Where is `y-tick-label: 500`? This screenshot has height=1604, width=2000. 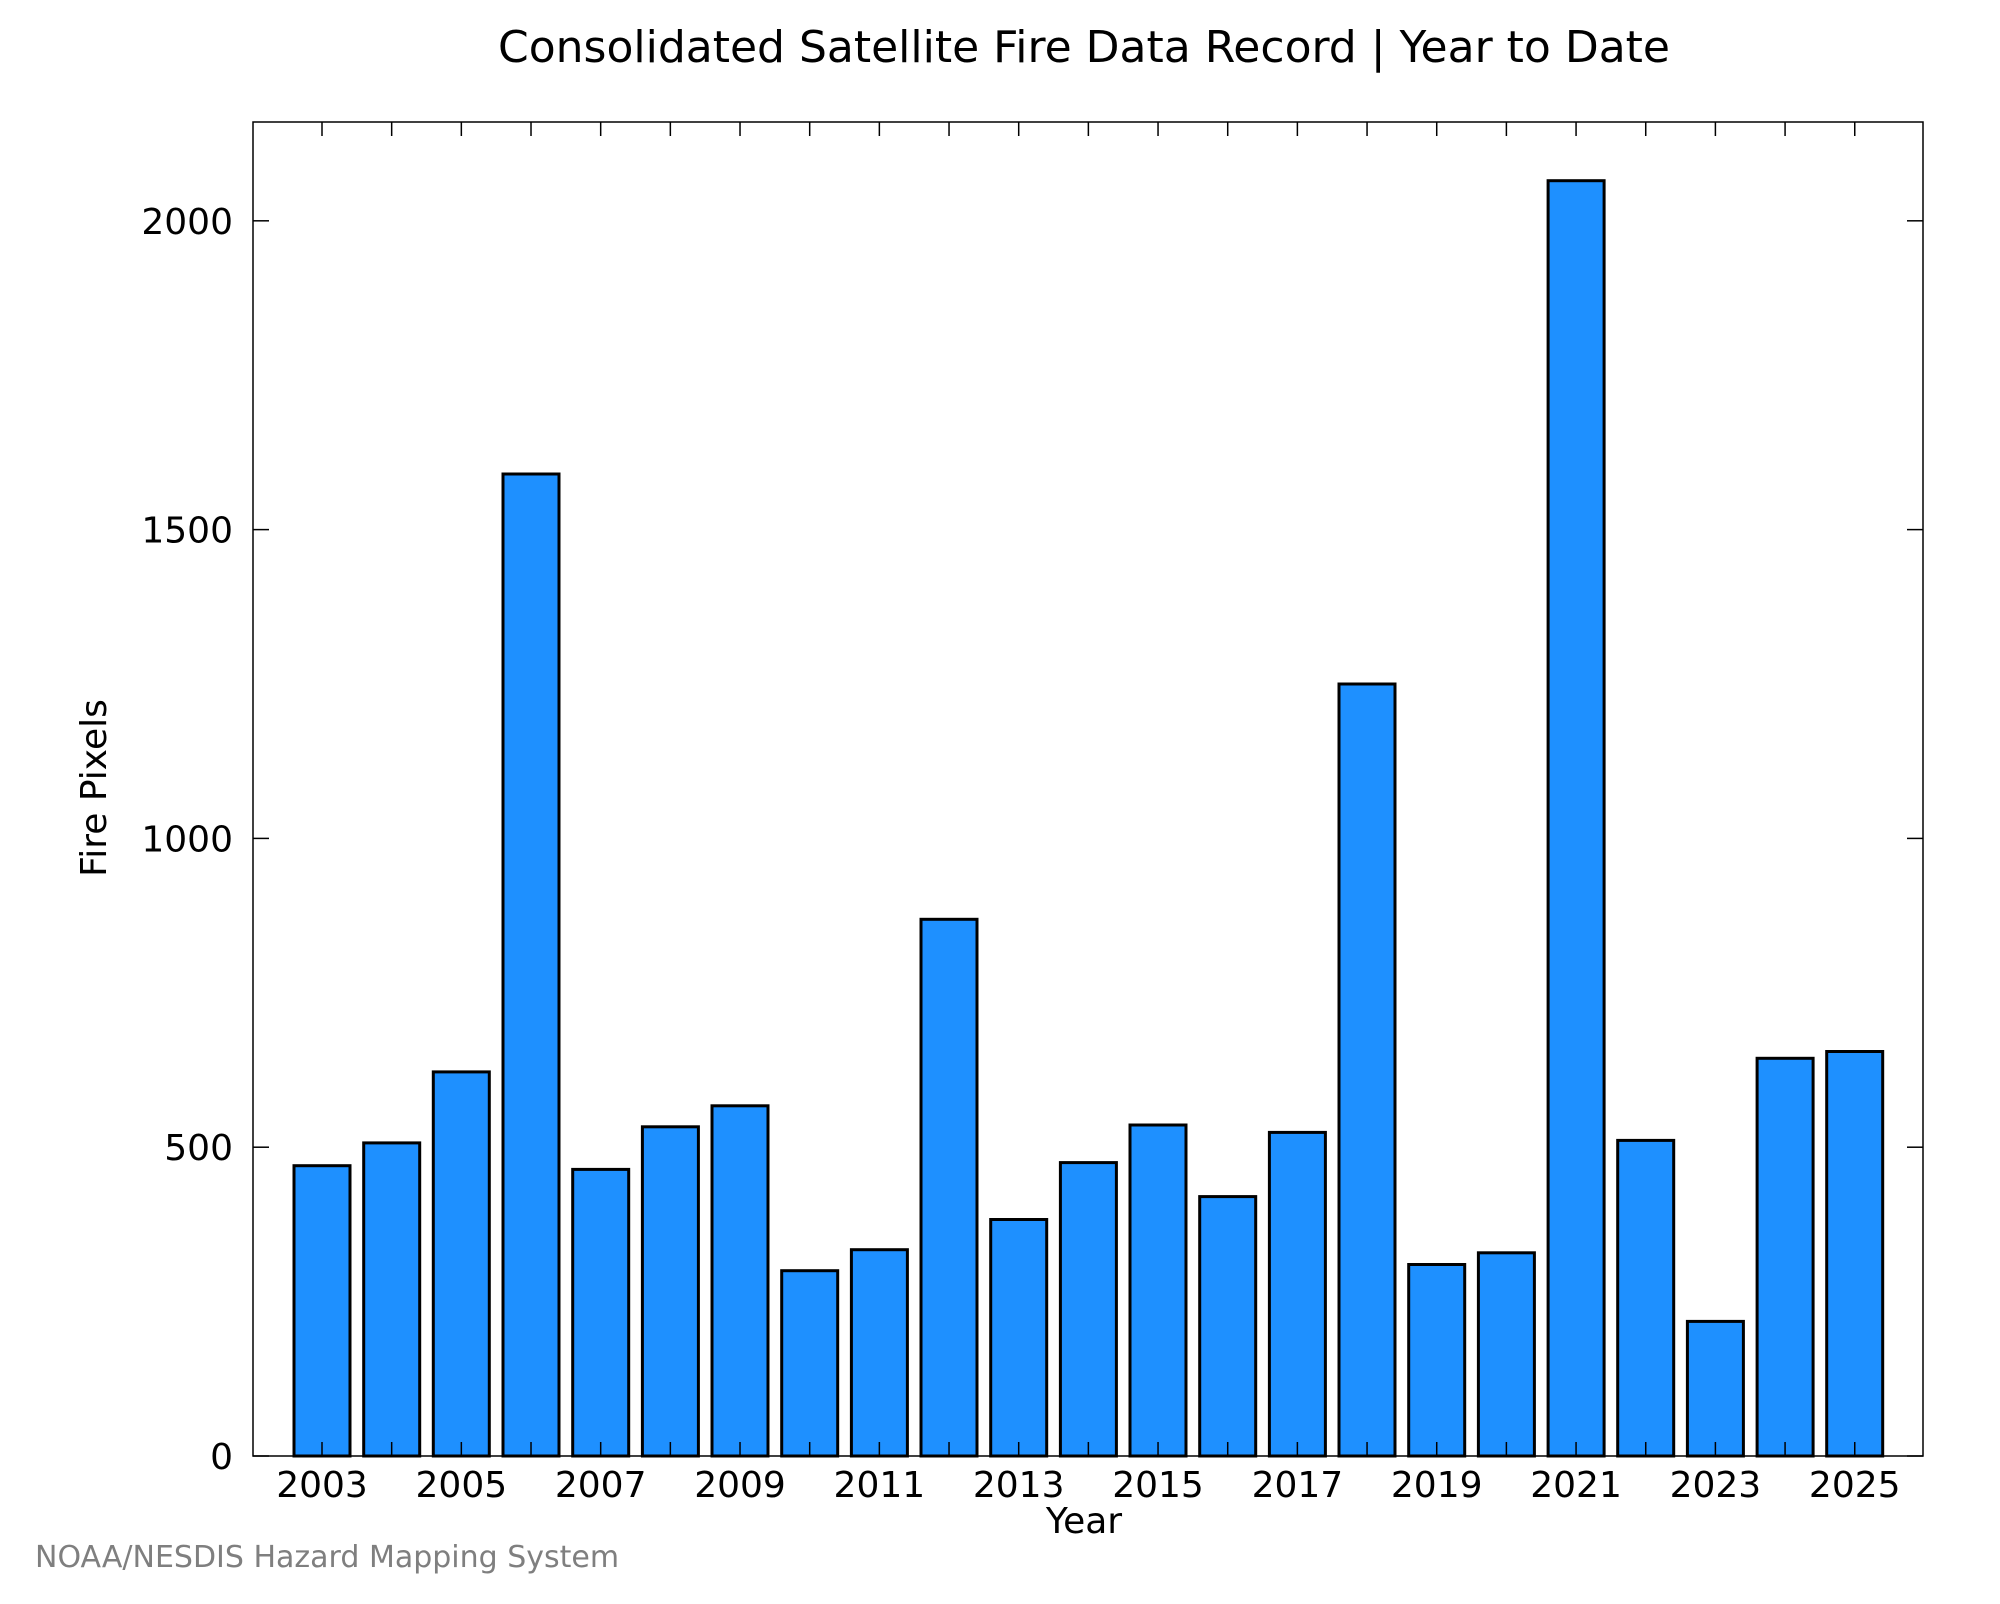
y-tick-label: 500 is located at coordinates (198, 1148).